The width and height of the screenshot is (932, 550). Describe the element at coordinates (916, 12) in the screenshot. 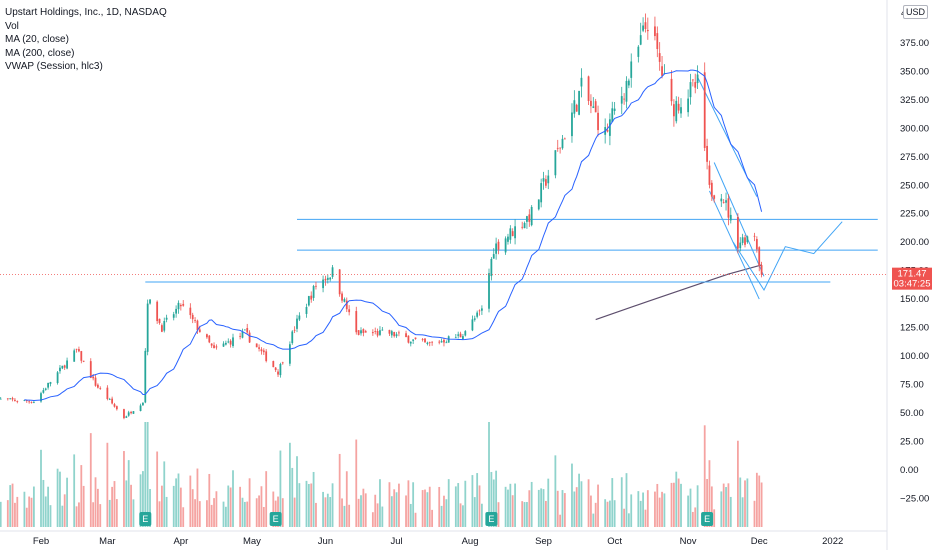

I see `currency-label: USD` at that location.